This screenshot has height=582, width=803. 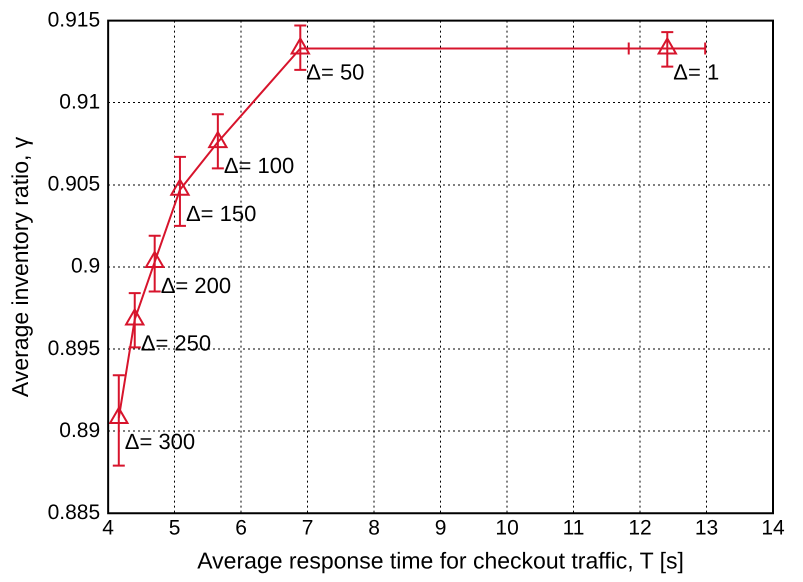 I want to click on annotation: Δ= 50, so click(x=335, y=72).